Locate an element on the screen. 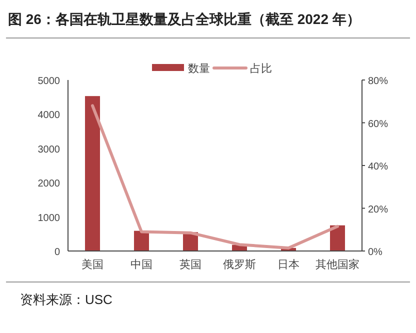  y-tick-label: 3000 is located at coordinates (49, 150).